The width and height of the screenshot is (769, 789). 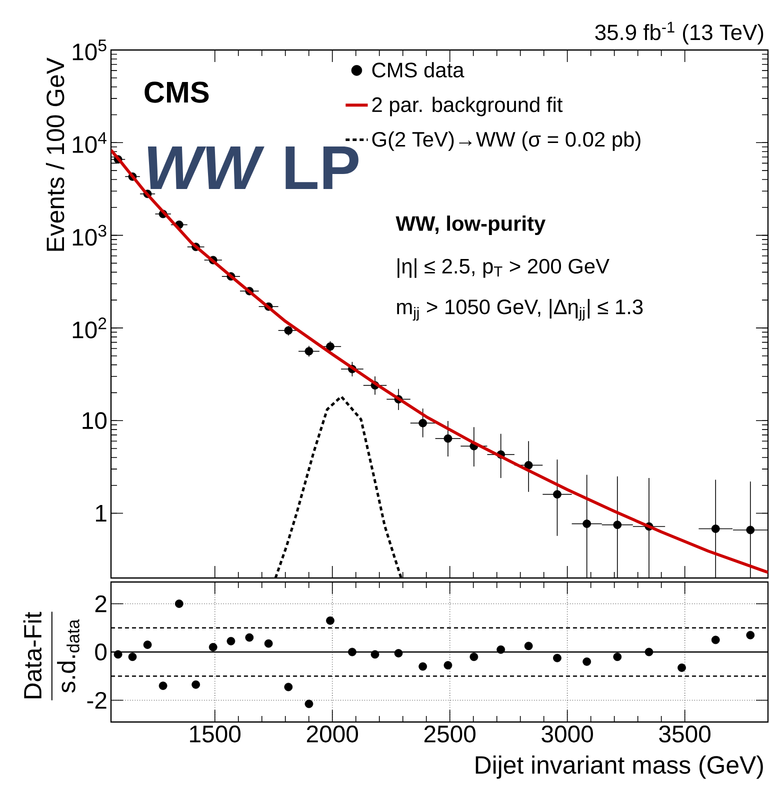 What do you see at coordinates (52, 656) in the screenshot?
I see `y-axis-title: $\frac{\text{Data-Fit}}{\text{s.d.}_{\text{data}}}$` at bounding box center [52, 656].